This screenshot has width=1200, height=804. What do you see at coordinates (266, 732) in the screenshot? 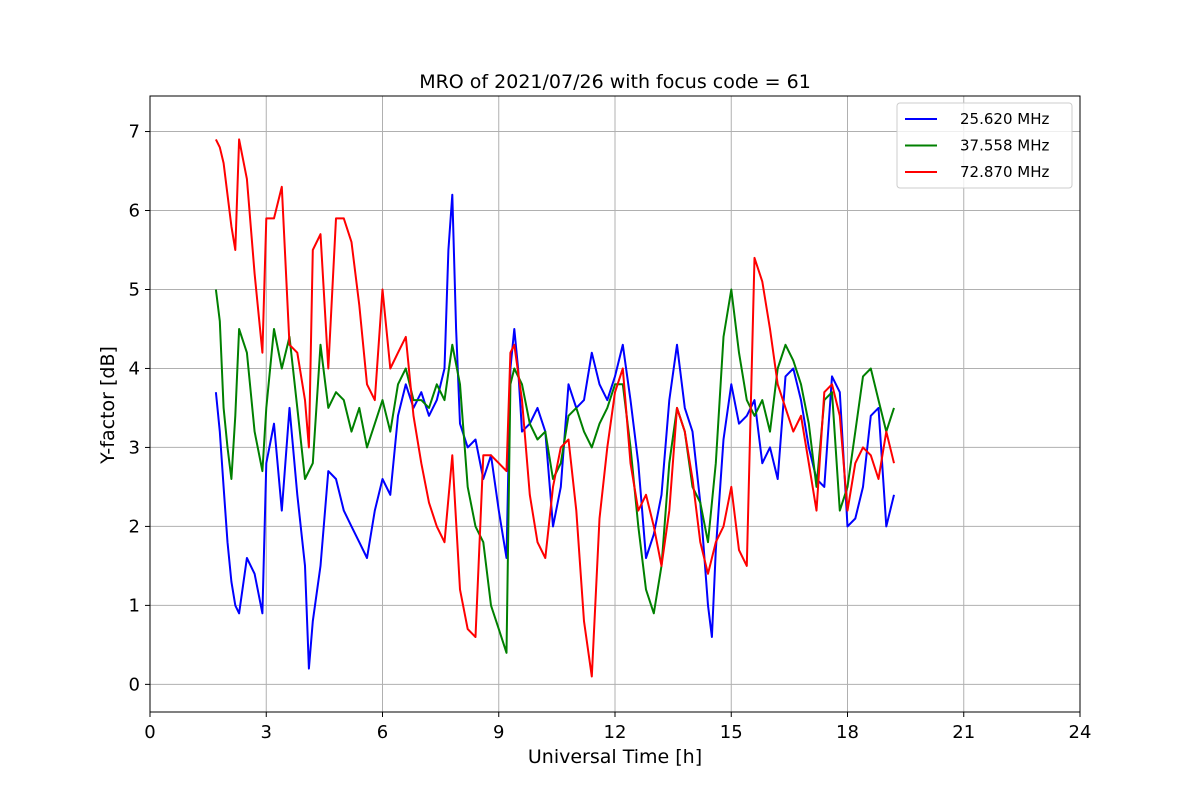
I see `x-tick-label: 3` at bounding box center [266, 732].